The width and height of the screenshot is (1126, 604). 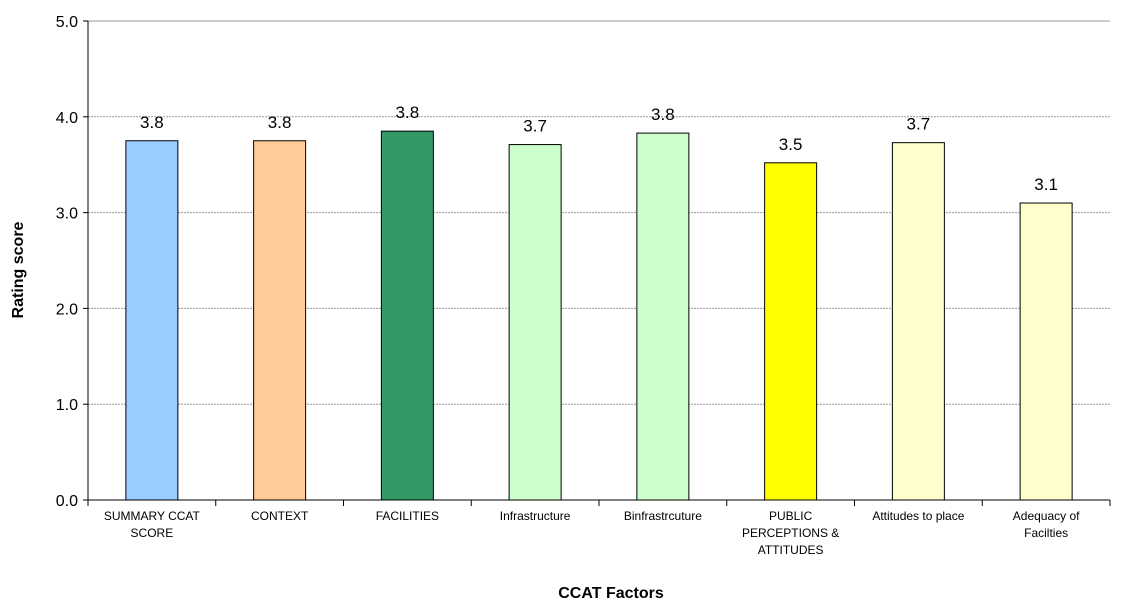 What do you see at coordinates (67, 118) in the screenshot?
I see `y-tick-label: 4.0` at bounding box center [67, 118].